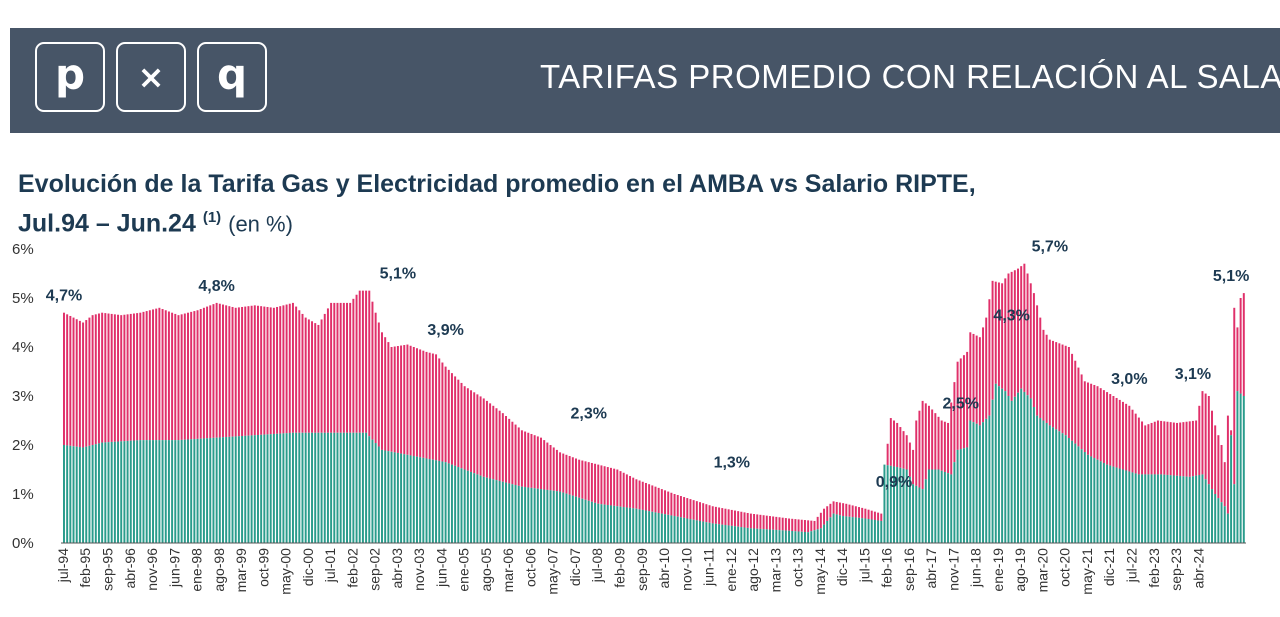 The image size is (1280, 617). Describe the element at coordinates (1154, 568) in the screenshot. I see `x-tick-label: feb-23` at that location.